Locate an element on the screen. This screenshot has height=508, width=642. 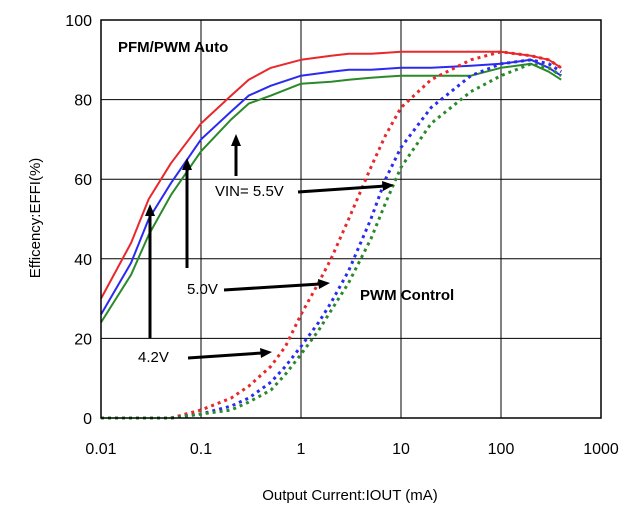
mode-auto-label: PFM/PWM Auto is located at coordinates (173, 47).